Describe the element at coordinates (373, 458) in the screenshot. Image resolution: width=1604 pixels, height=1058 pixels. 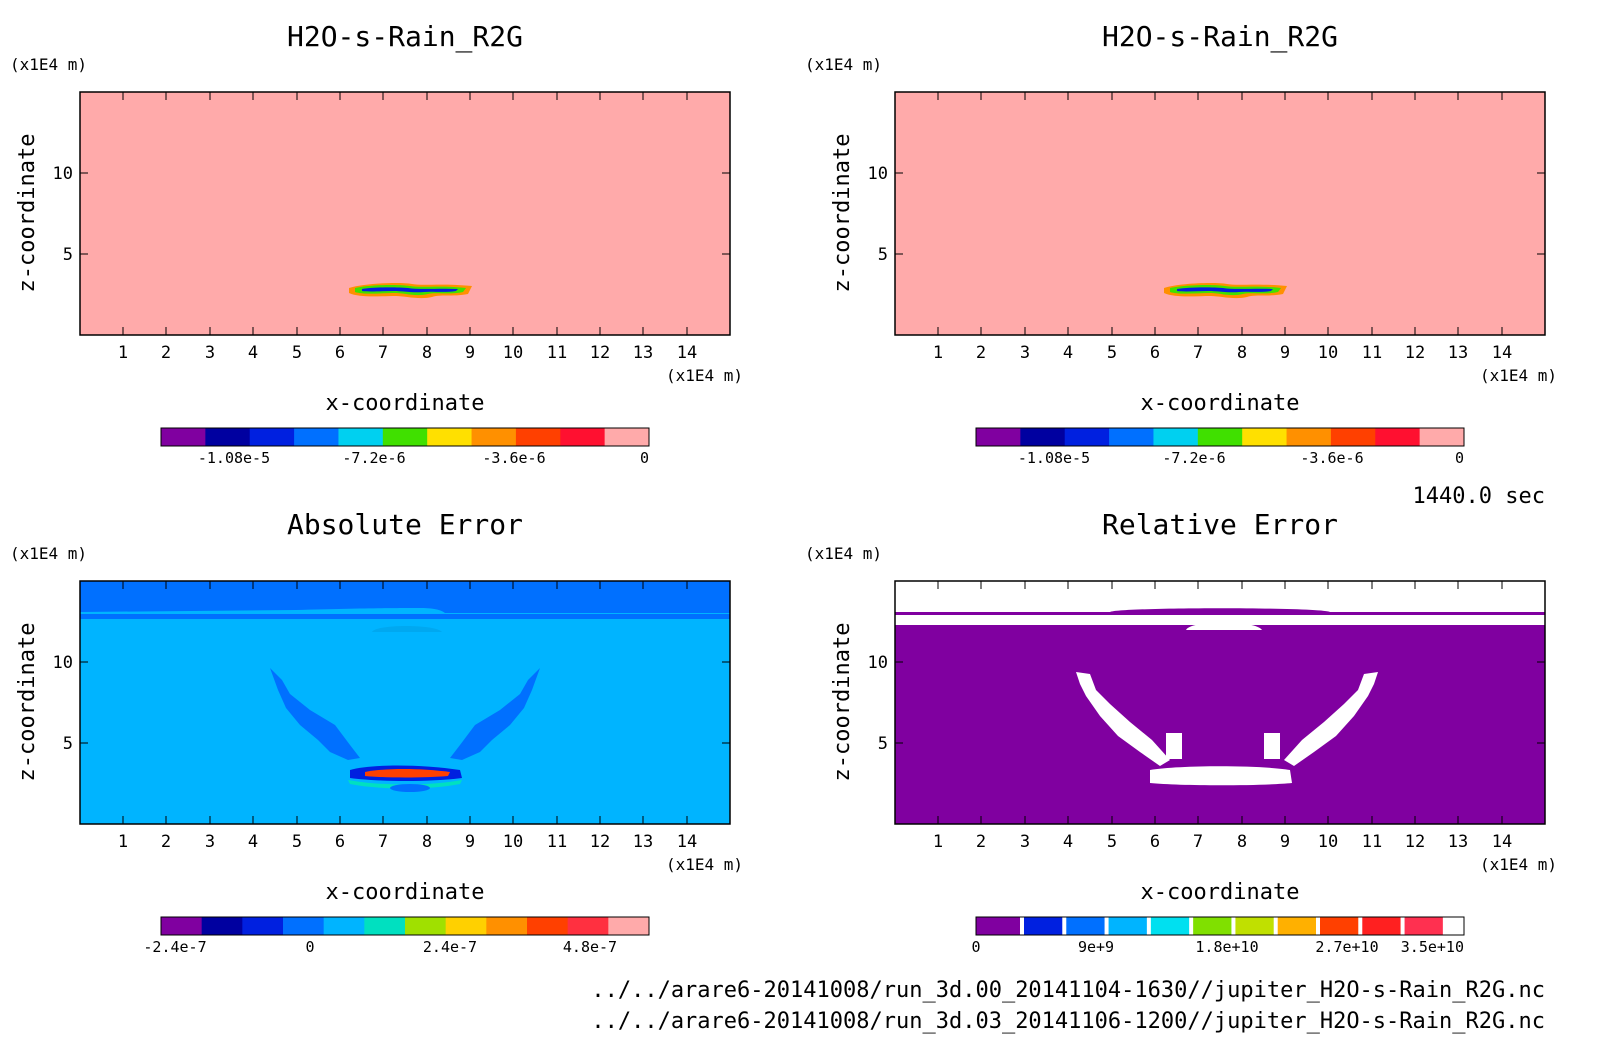
I see `colorbar-tick-label: -7.2e-6` at that location.